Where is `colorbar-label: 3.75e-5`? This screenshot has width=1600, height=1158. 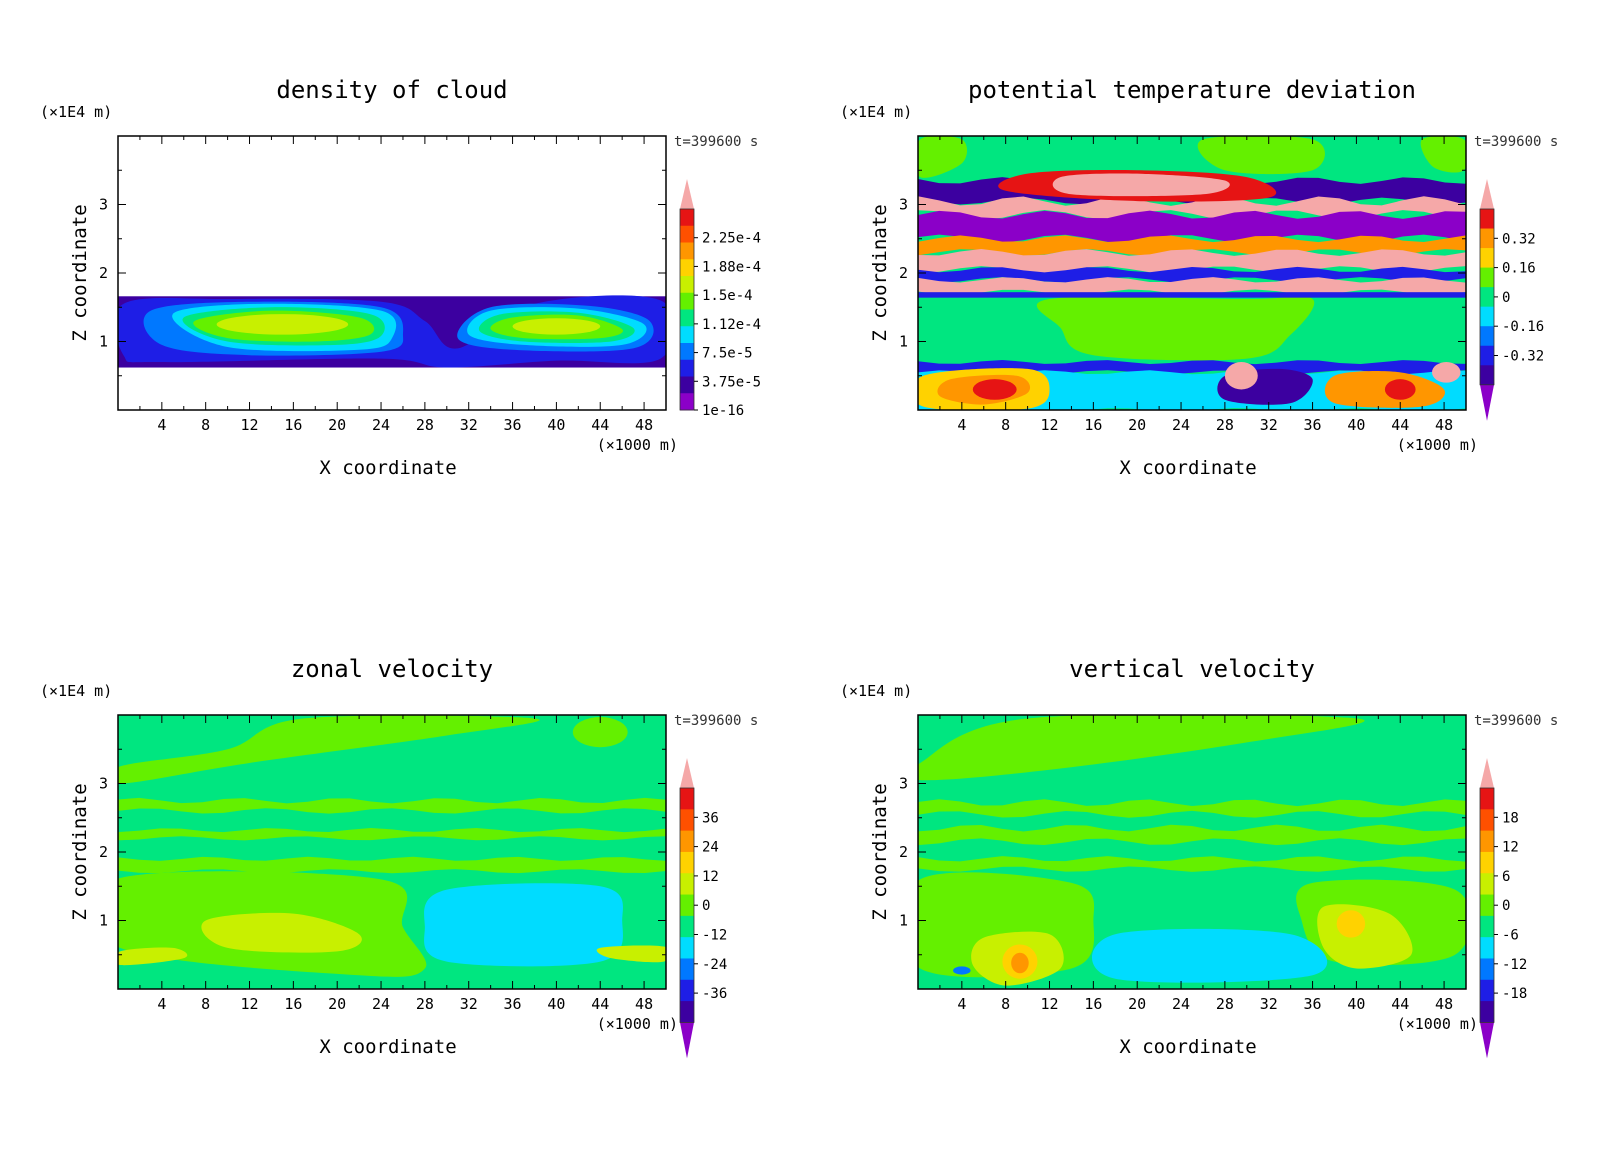 colorbar-label: 3.75e-5 is located at coordinates (731, 382).